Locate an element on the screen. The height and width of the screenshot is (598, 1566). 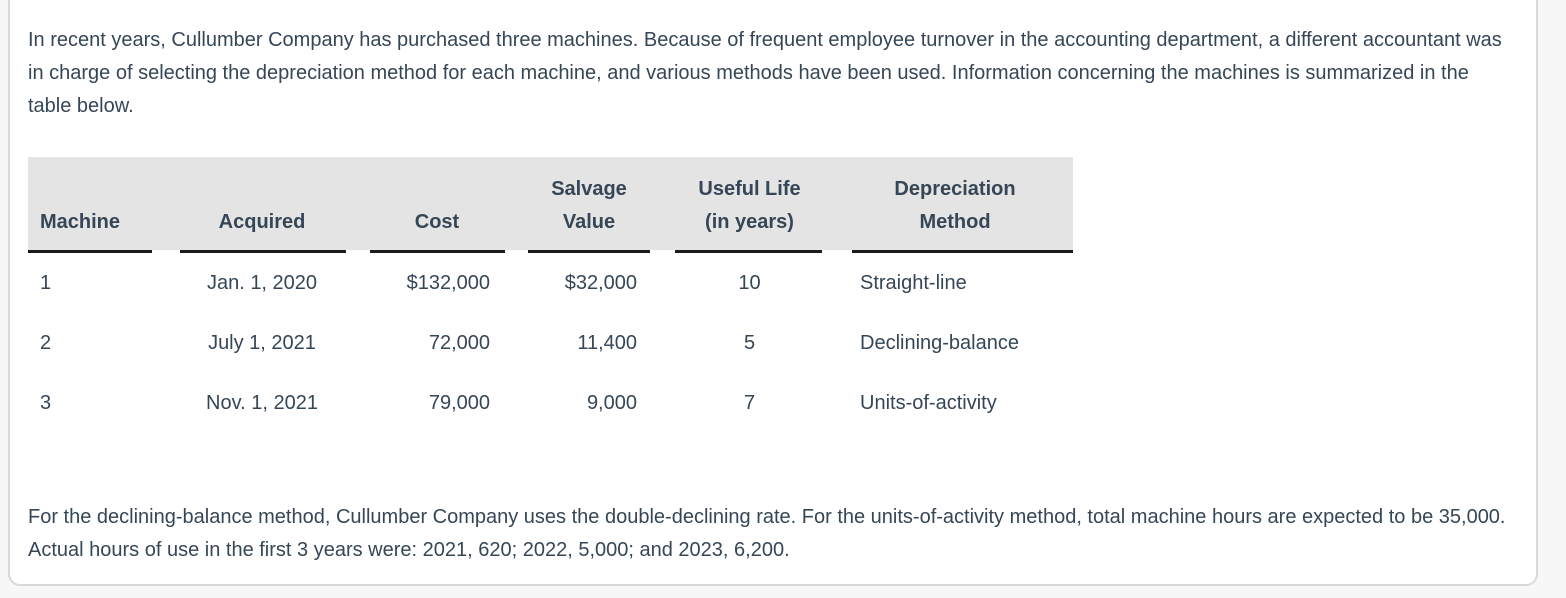
machine-3-acquired: Nov. 1, 2021 is located at coordinates (262, 402).